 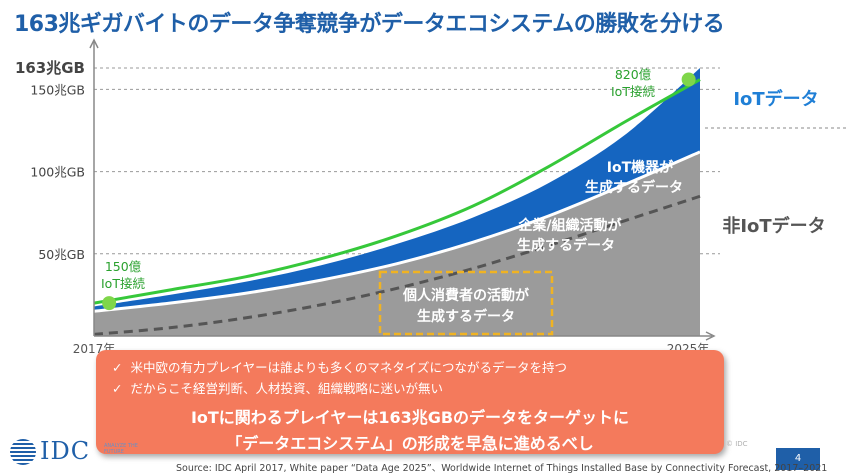 What do you see at coordinates (466, 316) in the screenshot?
I see `consumer-label-2: 生成するデータ` at bounding box center [466, 316].